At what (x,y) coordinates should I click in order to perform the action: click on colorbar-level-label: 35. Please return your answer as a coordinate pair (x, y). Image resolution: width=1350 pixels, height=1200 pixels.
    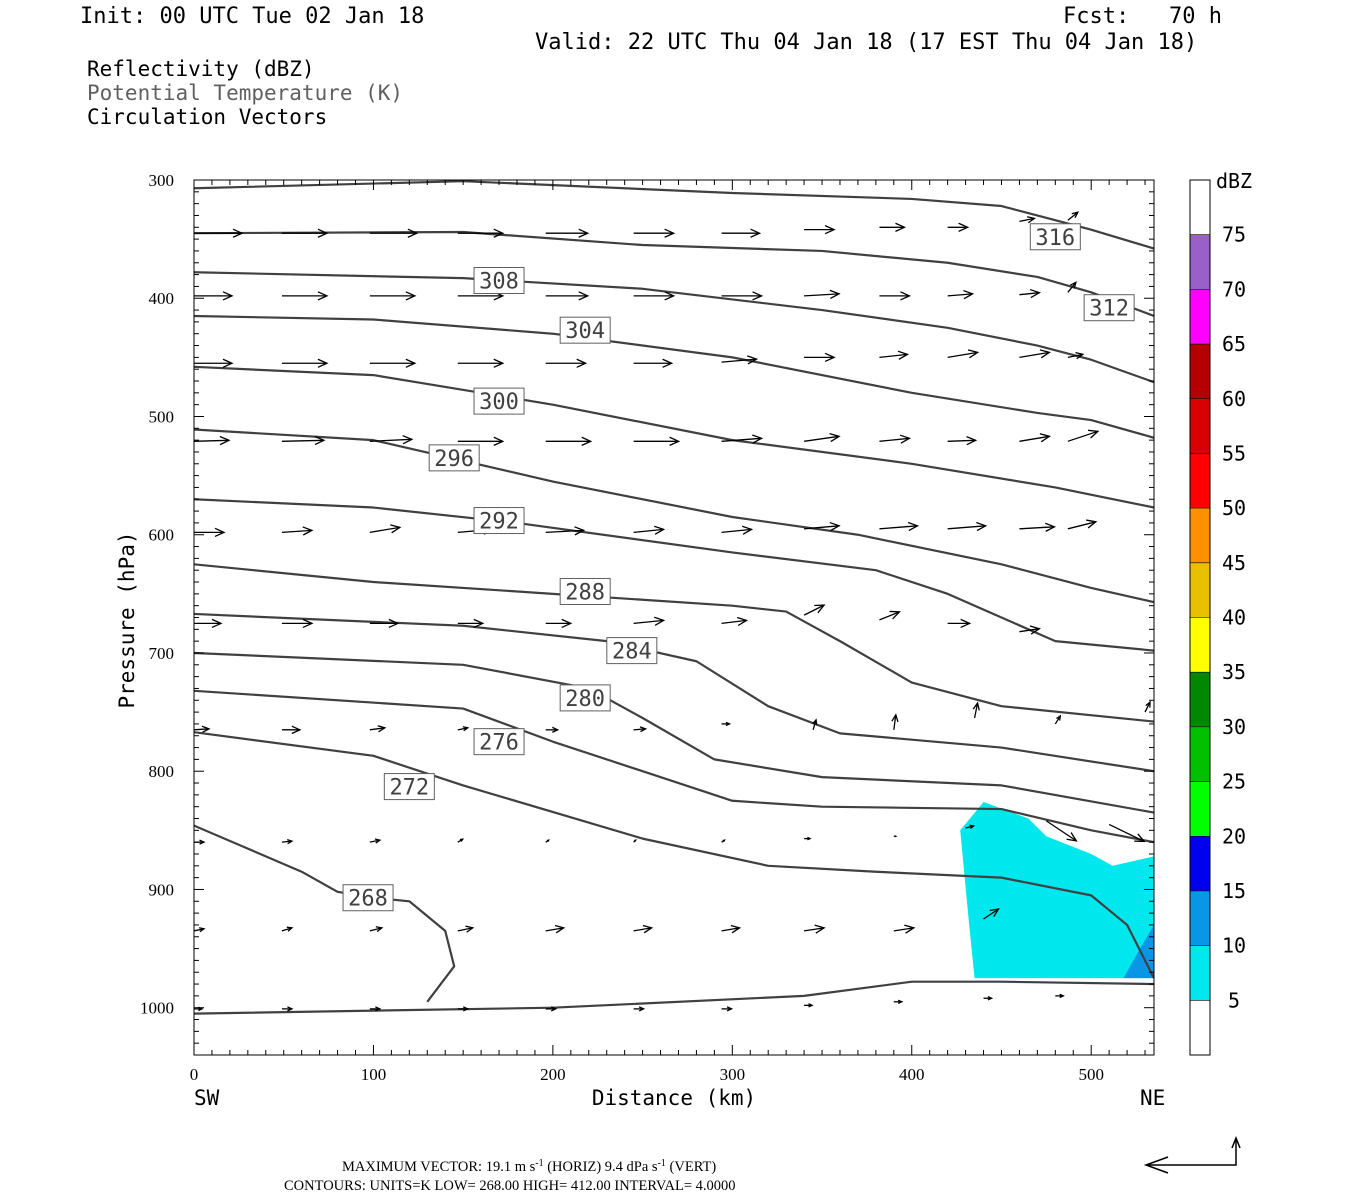
    Looking at the image, I should click on (1234, 672).